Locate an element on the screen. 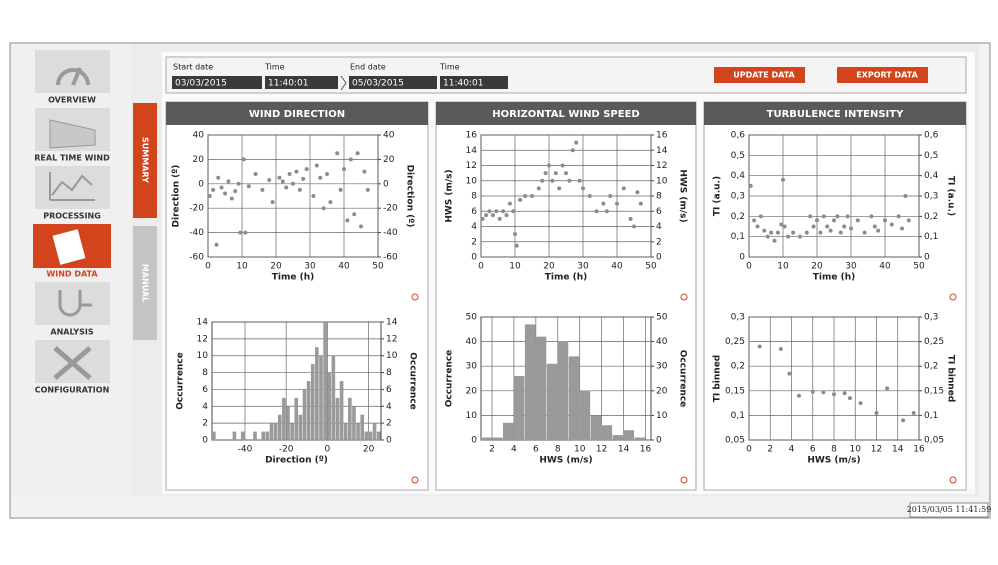 The width and height of the screenshot is (998, 565). y-tick-label: 20 is located at coordinates (199, 160).